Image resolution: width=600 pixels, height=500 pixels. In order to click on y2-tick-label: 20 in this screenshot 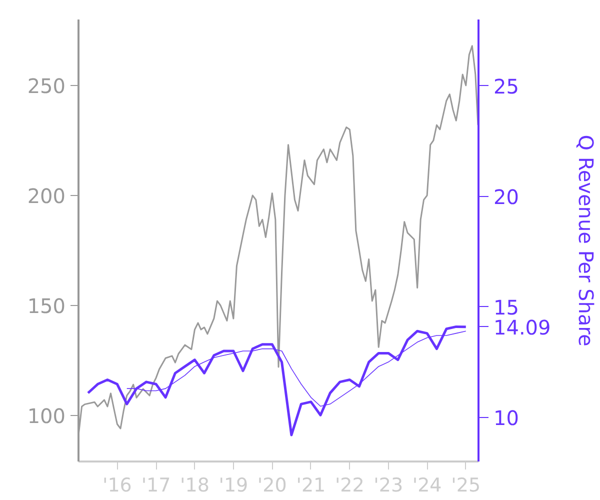, I will do `click(506, 196)`.